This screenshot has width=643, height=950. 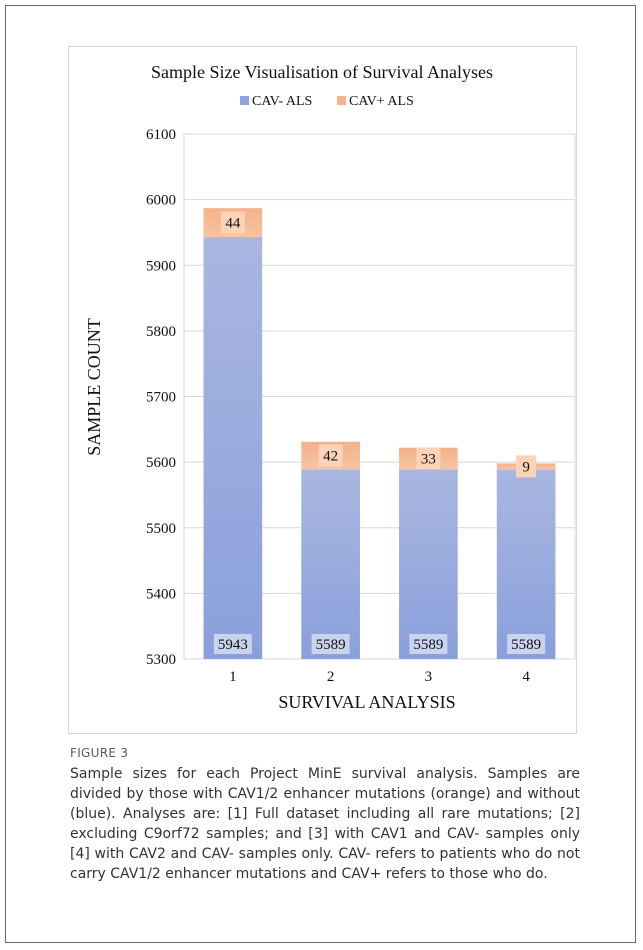 I want to click on y-axis-label: SAMPLE COUNT, so click(x=94, y=387).